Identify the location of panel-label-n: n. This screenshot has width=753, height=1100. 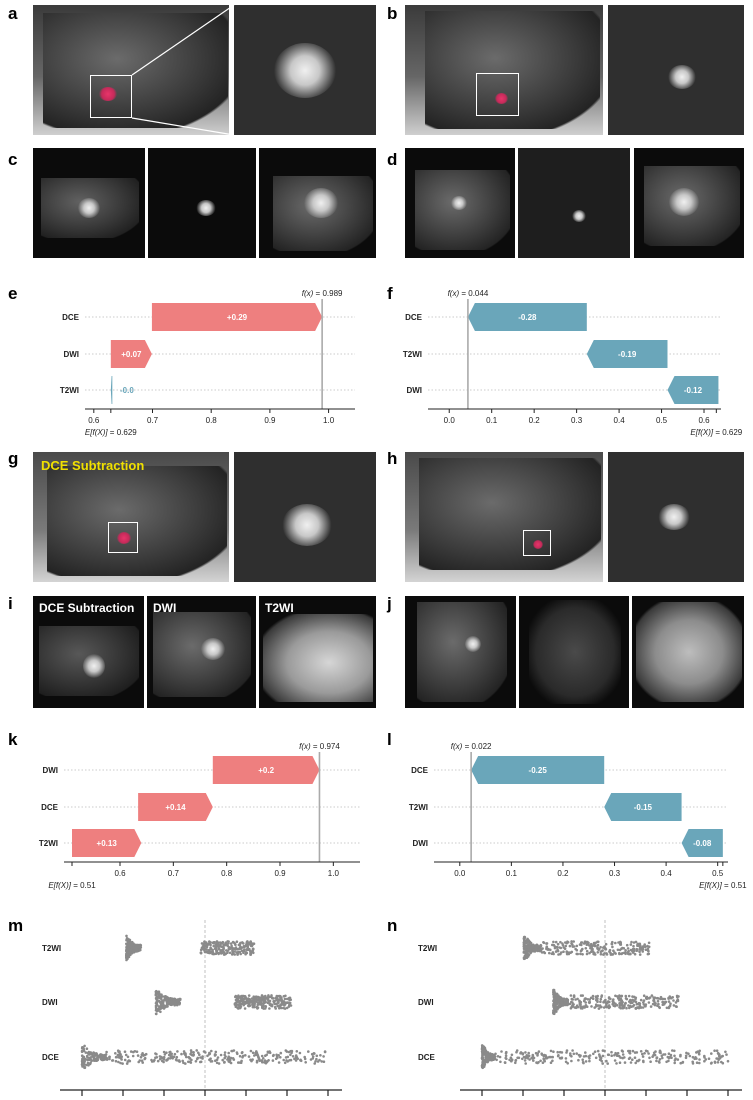
(392, 925).